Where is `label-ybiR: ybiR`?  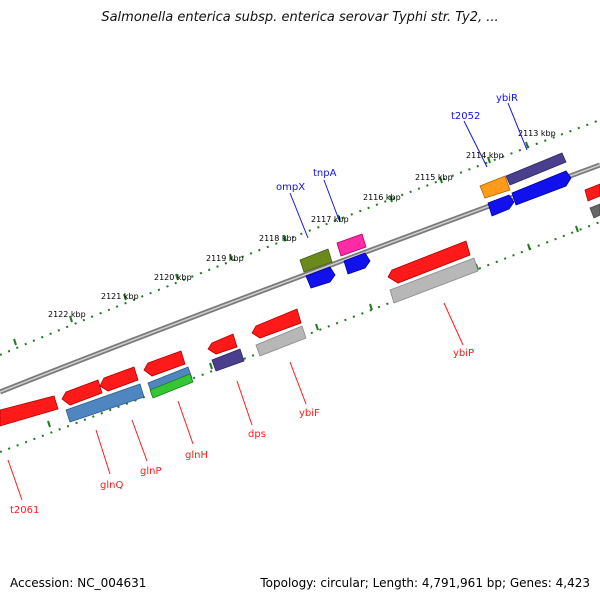
label-ybiR: ybiR is located at coordinates (507, 98).